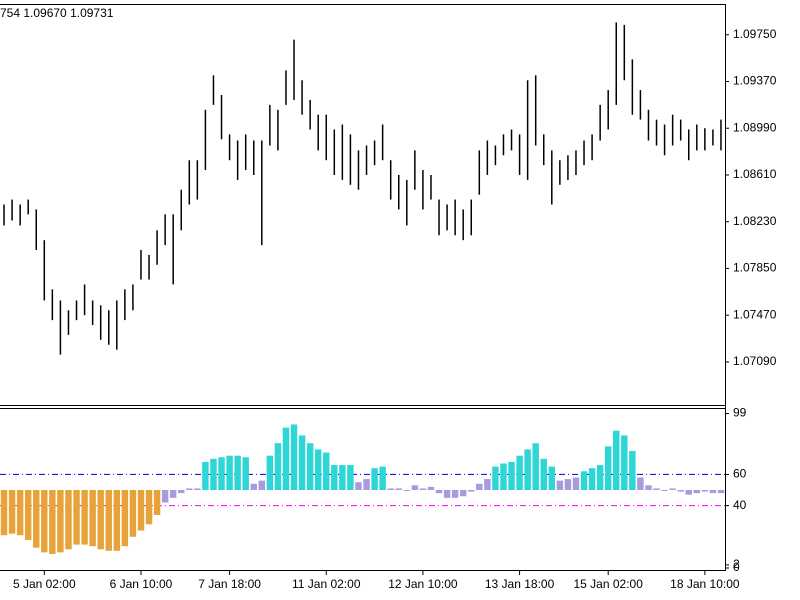 This screenshot has height=600, width=800. I want to click on y-tick-label: 1.07850, so click(755, 268).